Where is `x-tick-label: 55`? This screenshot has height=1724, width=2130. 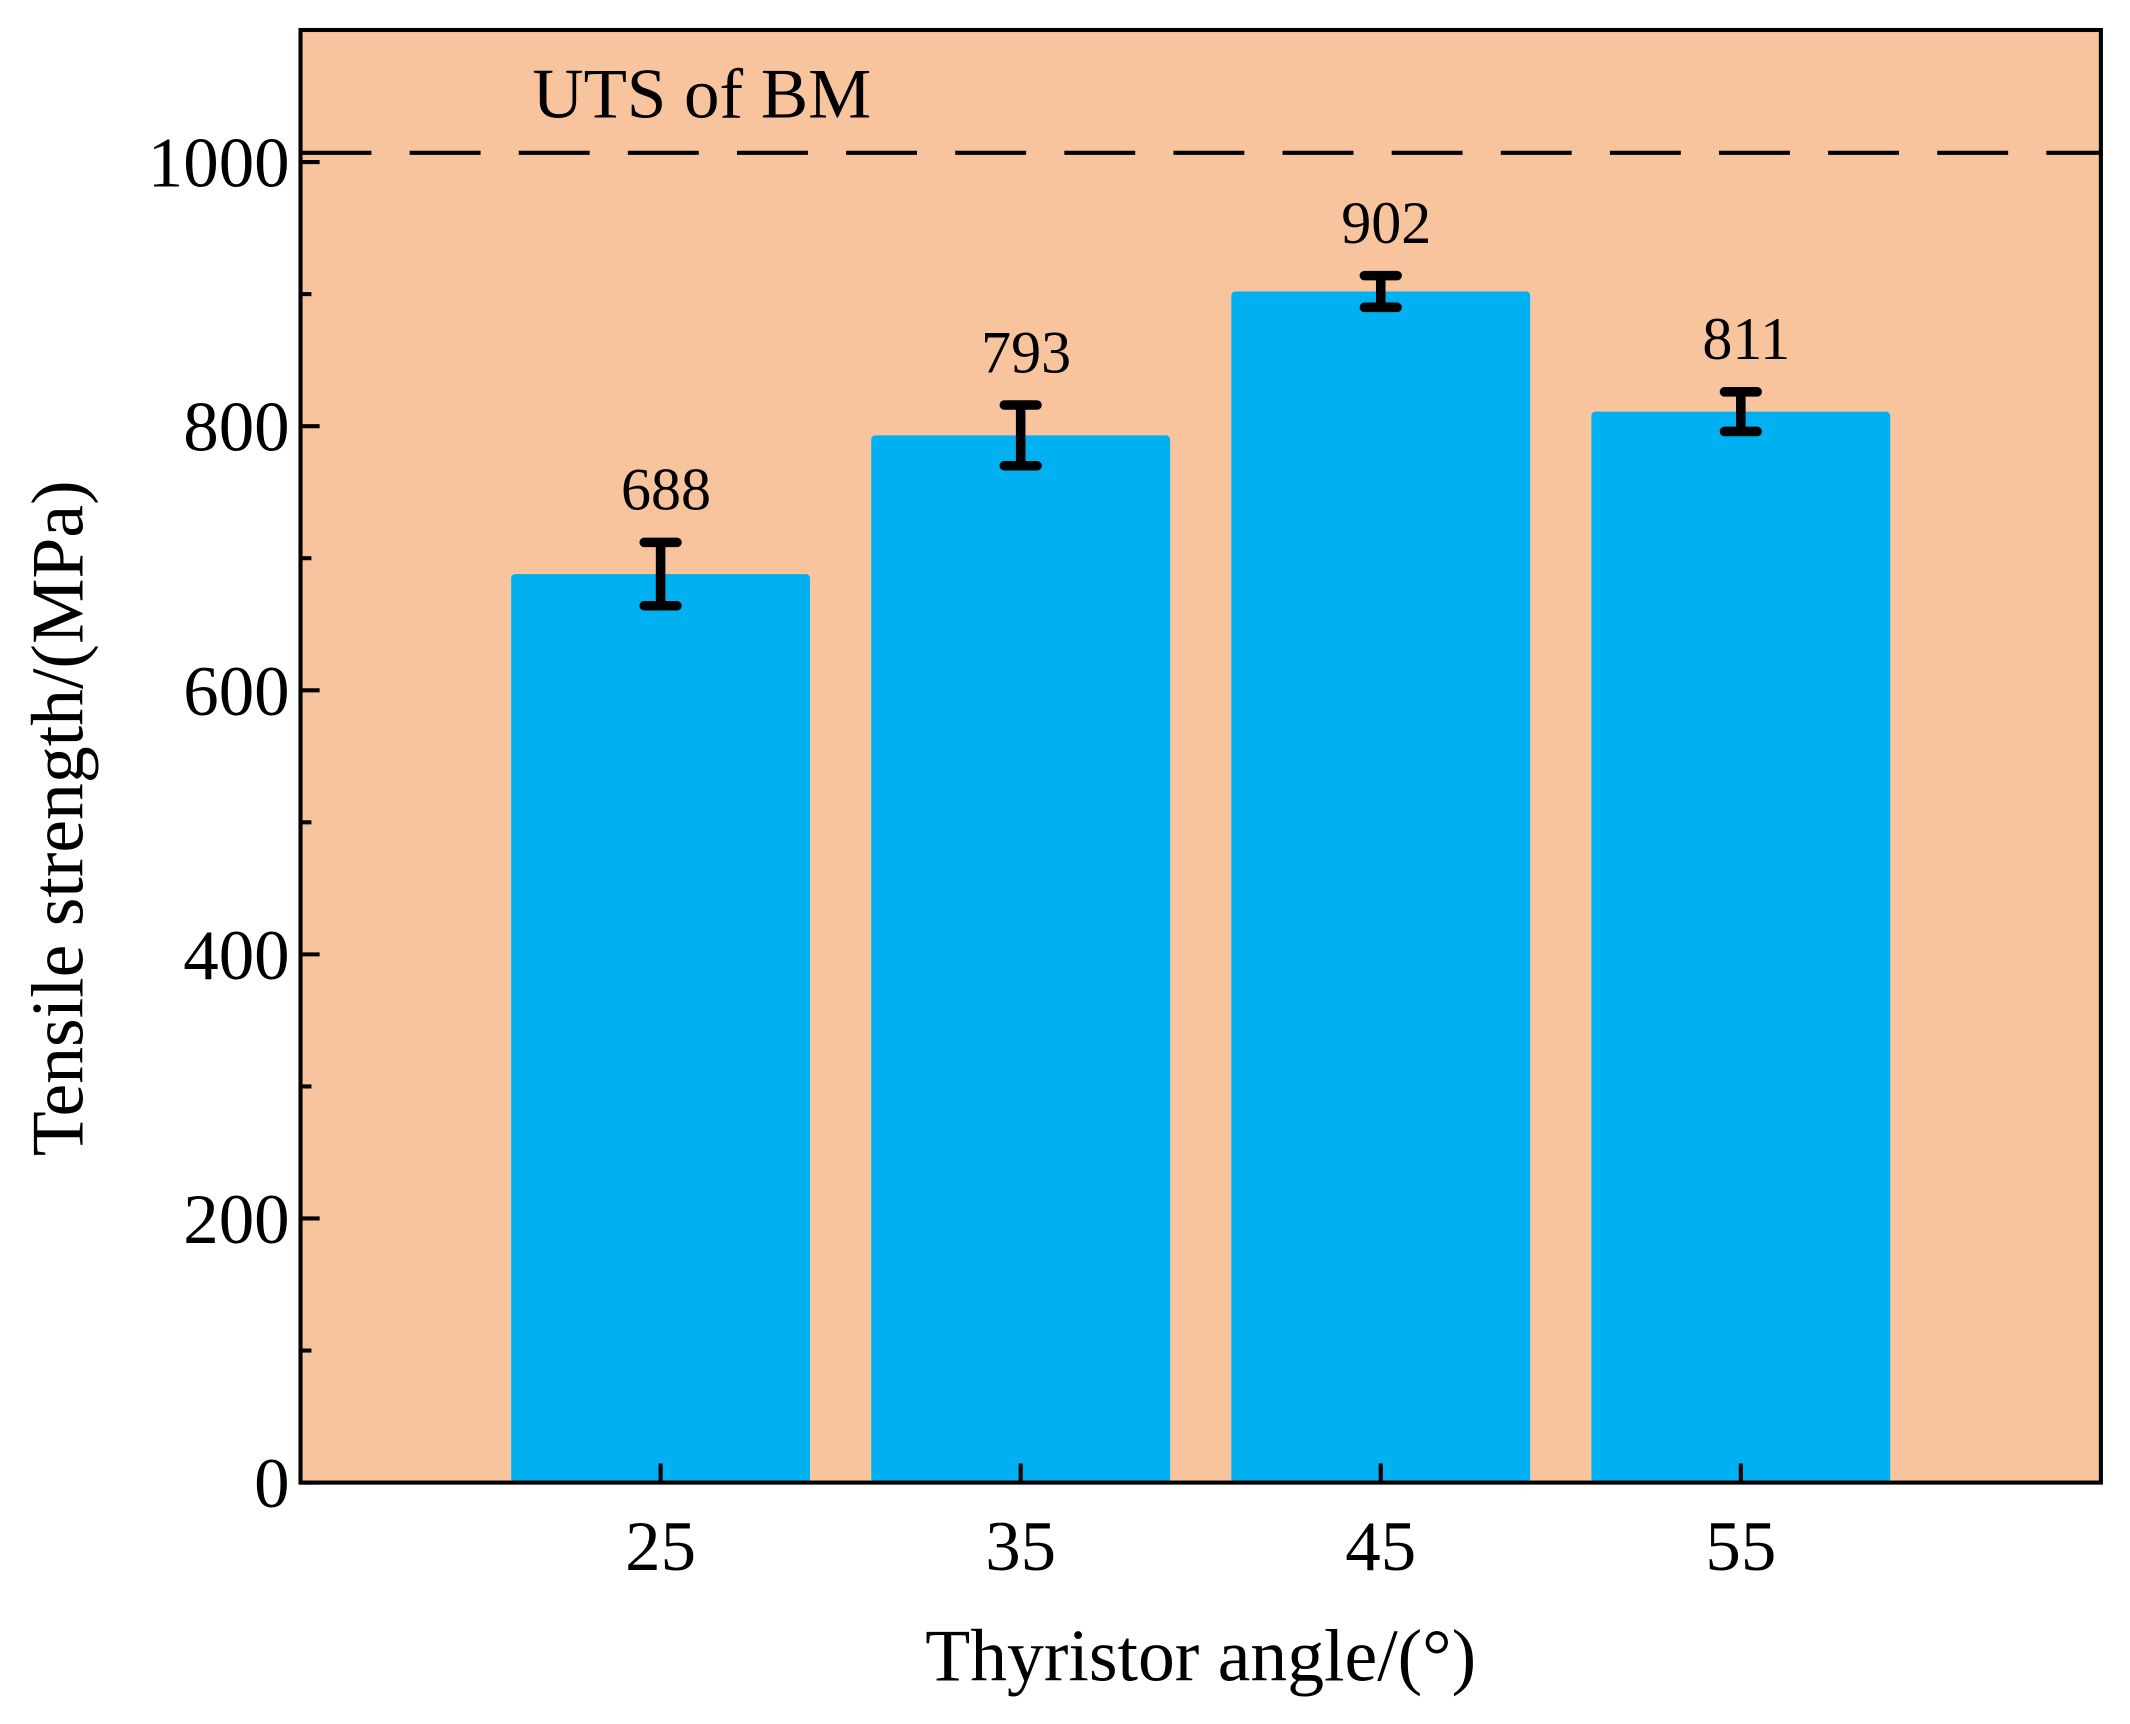
x-tick-label: 55 is located at coordinates (1740, 1547).